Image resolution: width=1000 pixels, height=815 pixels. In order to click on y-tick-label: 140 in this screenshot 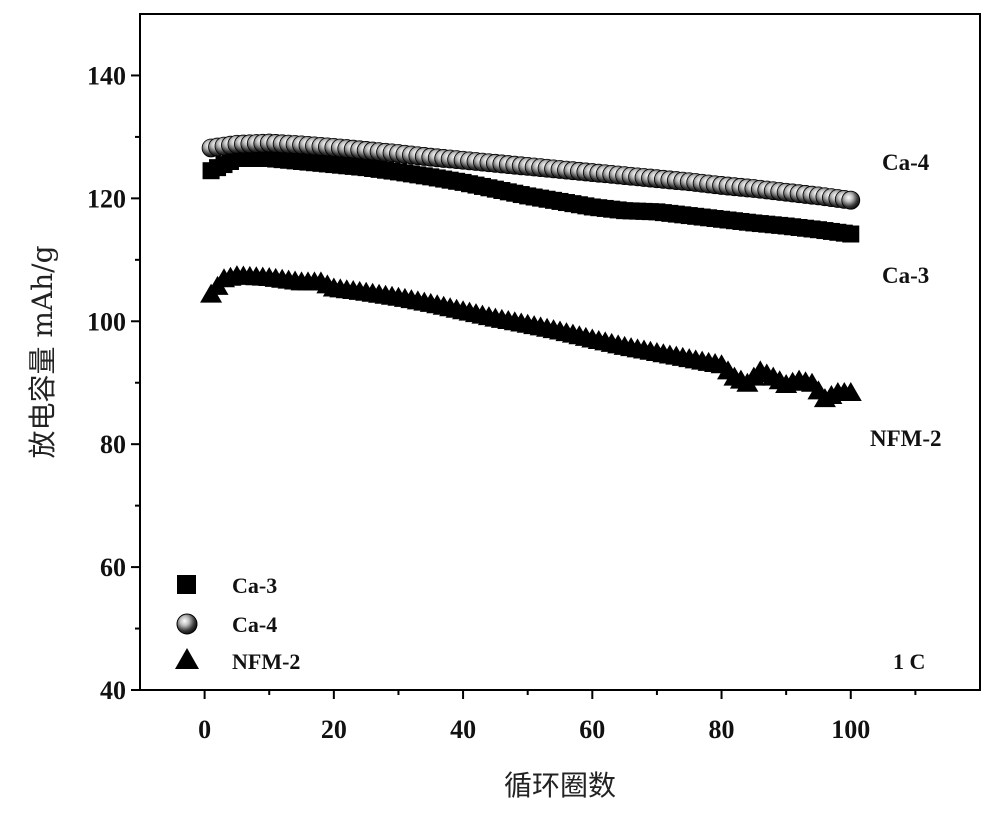, I will do `click(106, 75)`.